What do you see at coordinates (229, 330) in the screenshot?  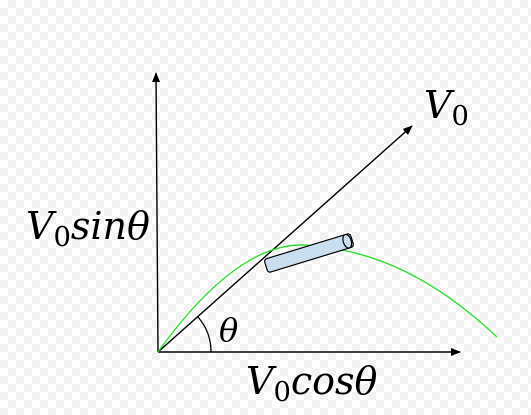 I see `angle-label: θ` at bounding box center [229, 330].